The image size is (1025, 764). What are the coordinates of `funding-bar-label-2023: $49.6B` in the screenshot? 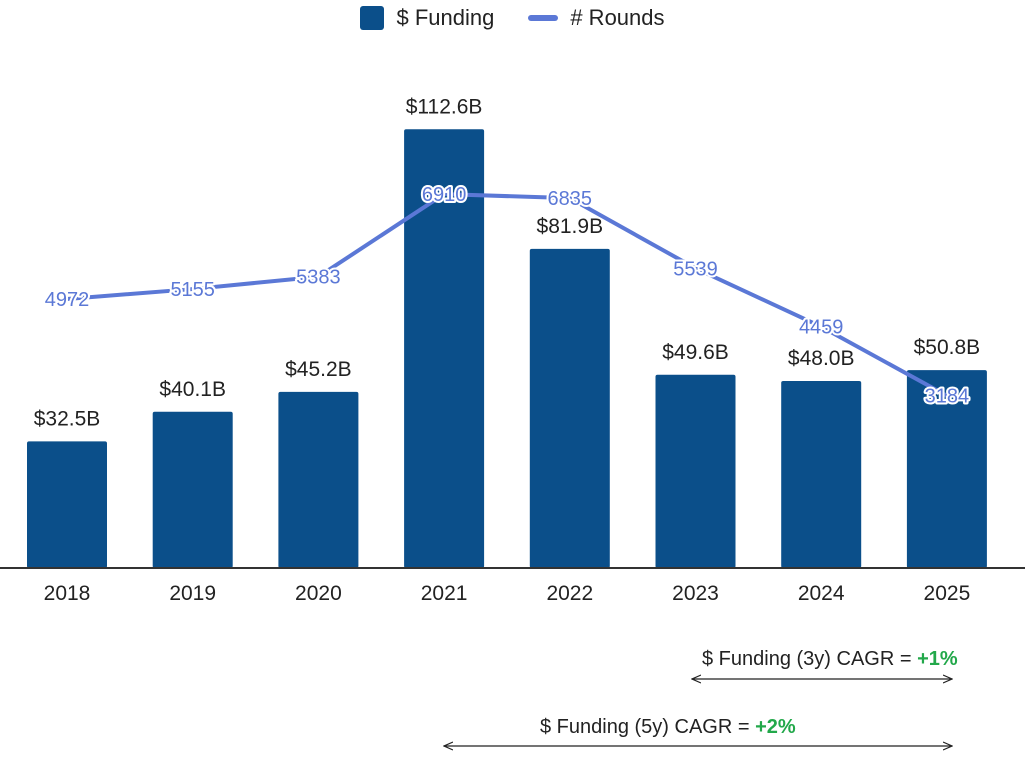 It's located at (695, 352).